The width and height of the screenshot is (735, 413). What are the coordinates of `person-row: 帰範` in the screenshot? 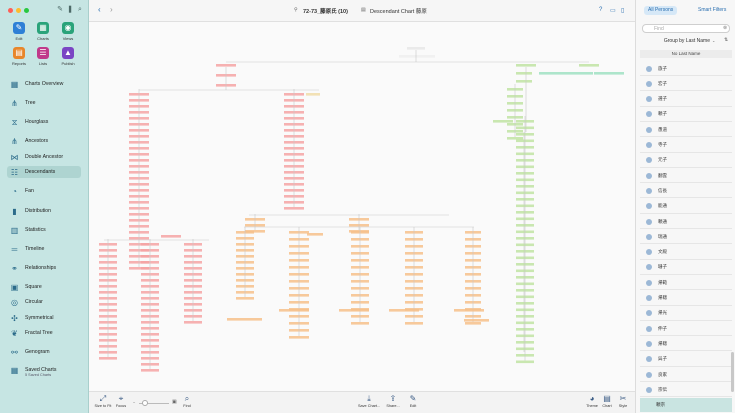 It's located at (686, 283).